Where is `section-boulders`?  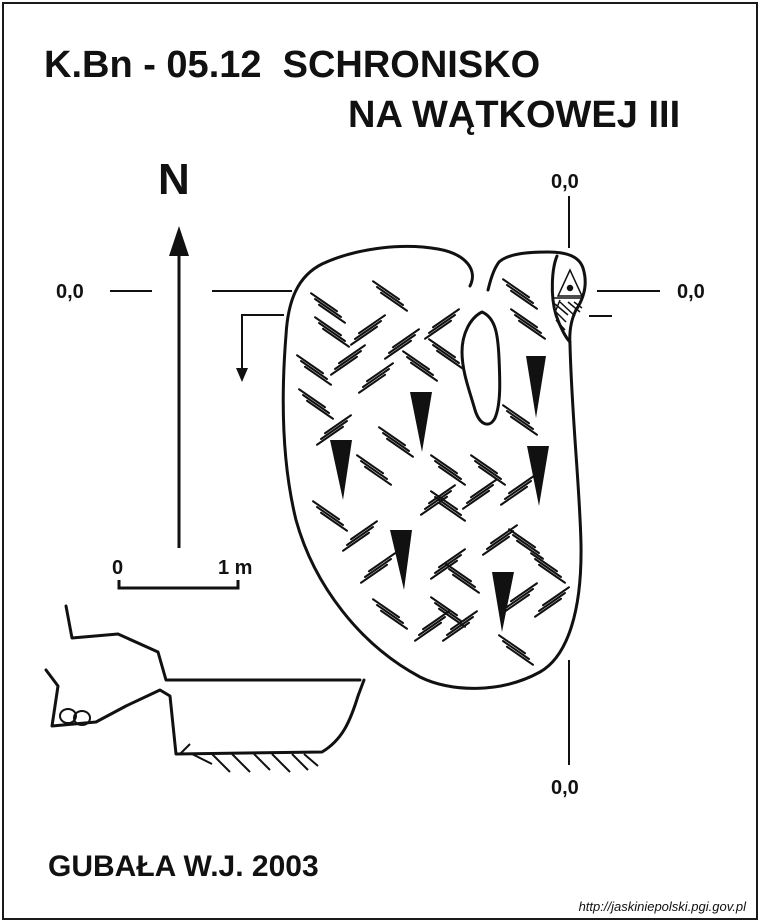
section-boulders is located at coordinates (75, 717).